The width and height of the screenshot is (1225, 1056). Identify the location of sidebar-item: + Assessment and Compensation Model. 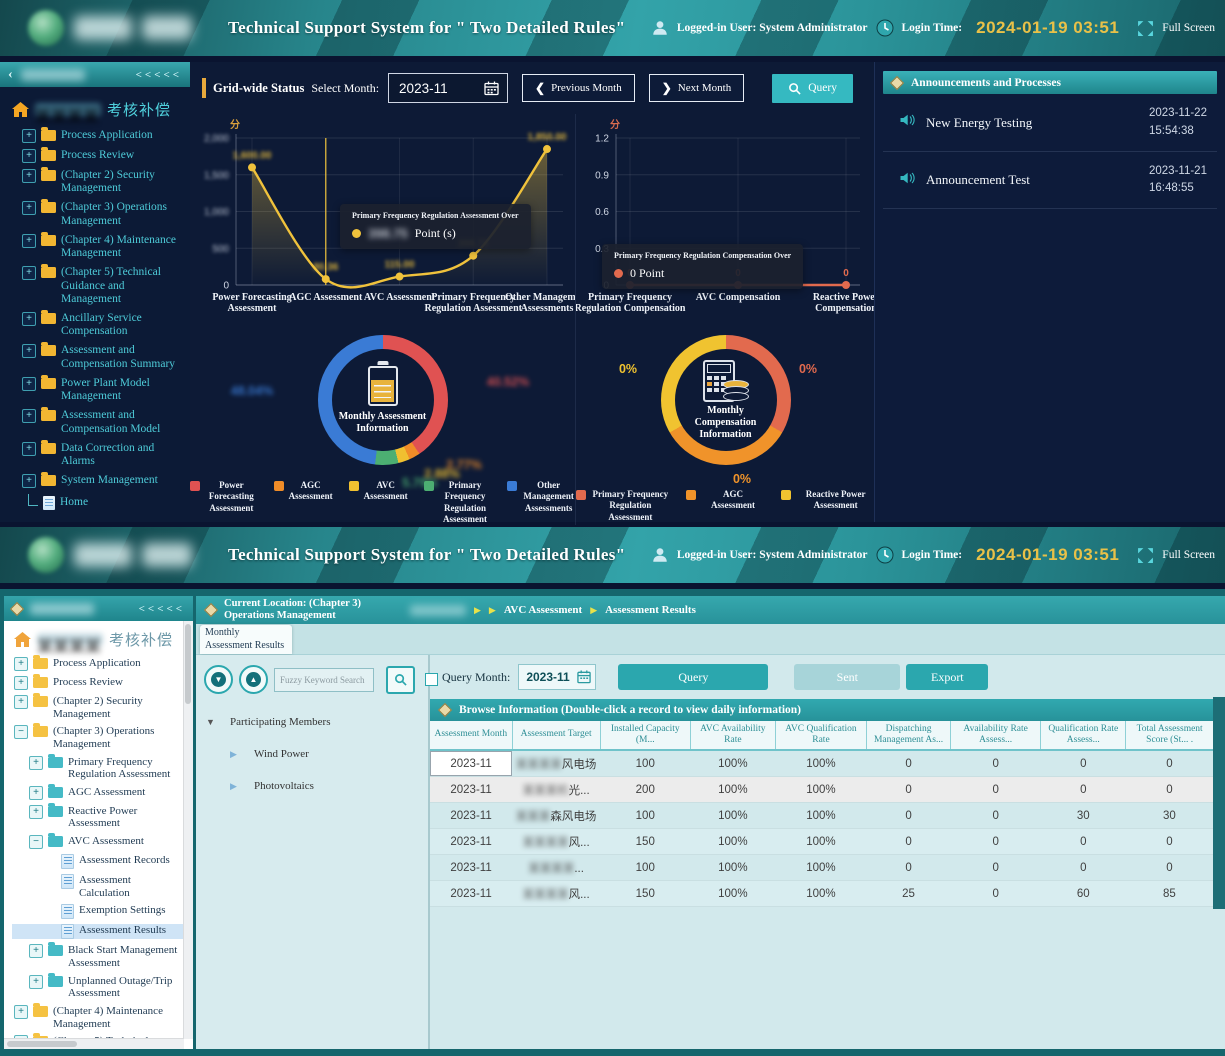
(104, 421).